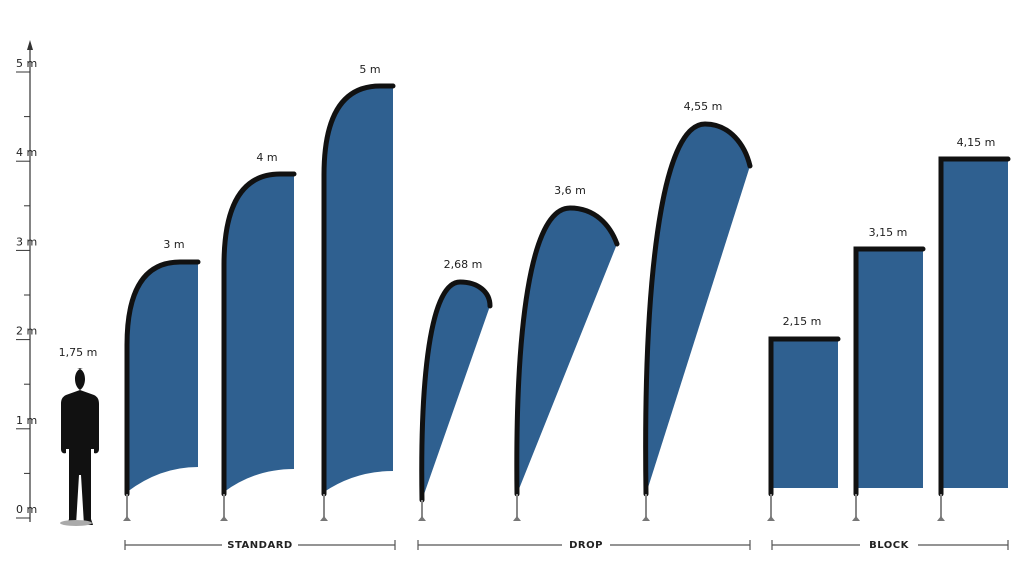  Describe the element at coordinates (78, 352) in the screenshot. I see `person-height: 1,75 m` at that location.